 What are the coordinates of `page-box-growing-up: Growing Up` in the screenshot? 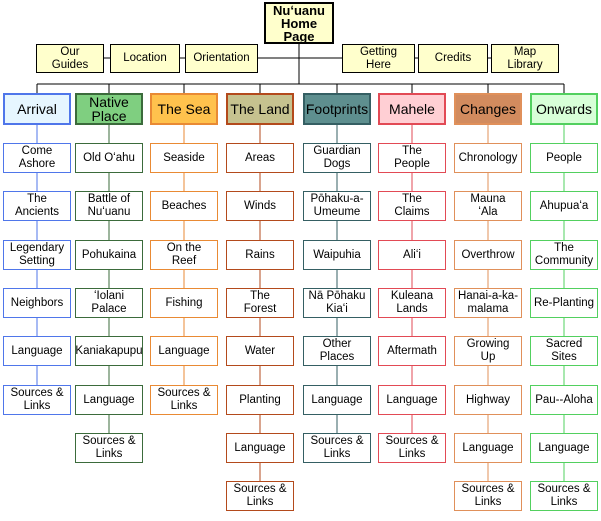 It's located at (488, 351).